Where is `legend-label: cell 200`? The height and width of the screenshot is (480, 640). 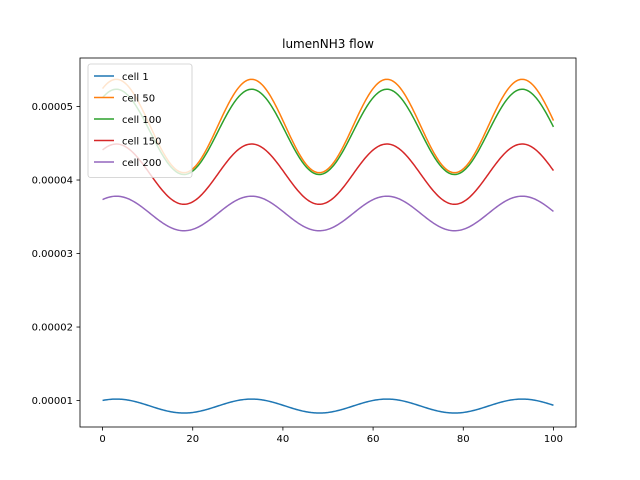
legend-label: cell 200 is located at coordinates (141, 163).